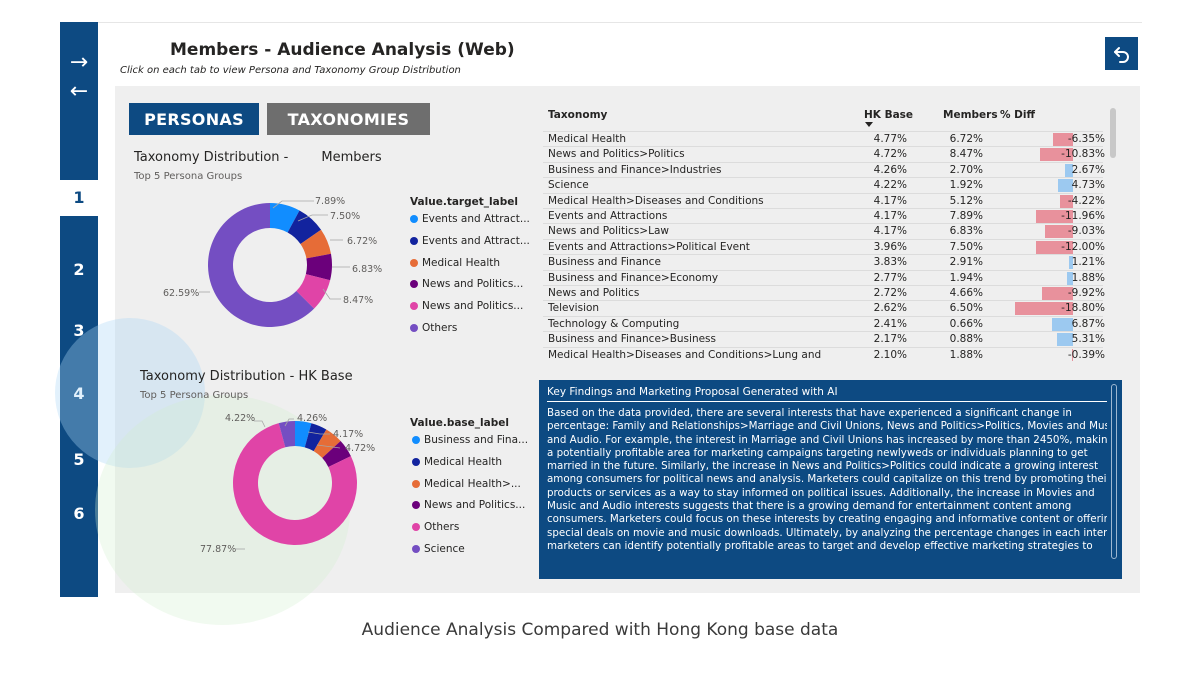  What do you see at coordinates (869, 125) in the screenshot?
I see `sort-descending-icon` at bounding box center [869, 125].